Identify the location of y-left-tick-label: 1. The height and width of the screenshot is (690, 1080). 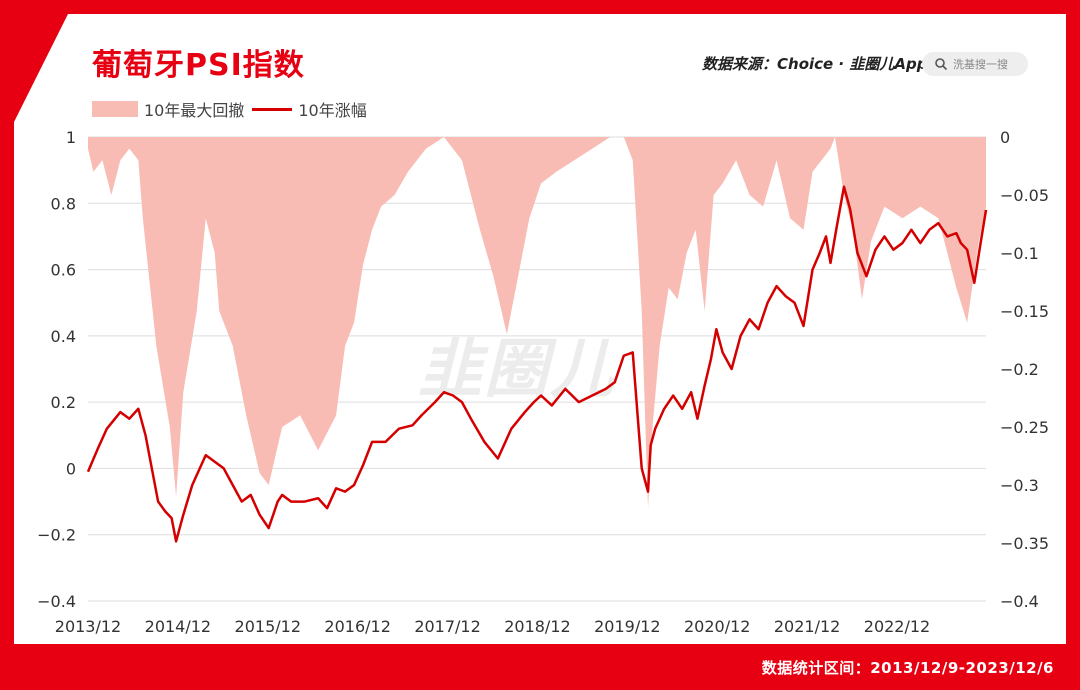
(71, 137).